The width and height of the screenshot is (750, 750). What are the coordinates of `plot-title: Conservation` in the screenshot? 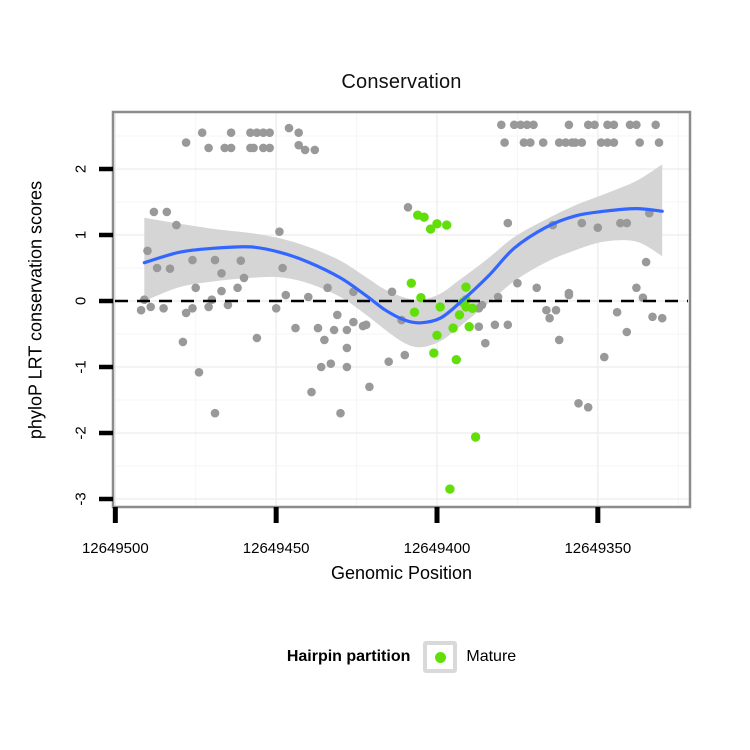 It's located at (401, 82).